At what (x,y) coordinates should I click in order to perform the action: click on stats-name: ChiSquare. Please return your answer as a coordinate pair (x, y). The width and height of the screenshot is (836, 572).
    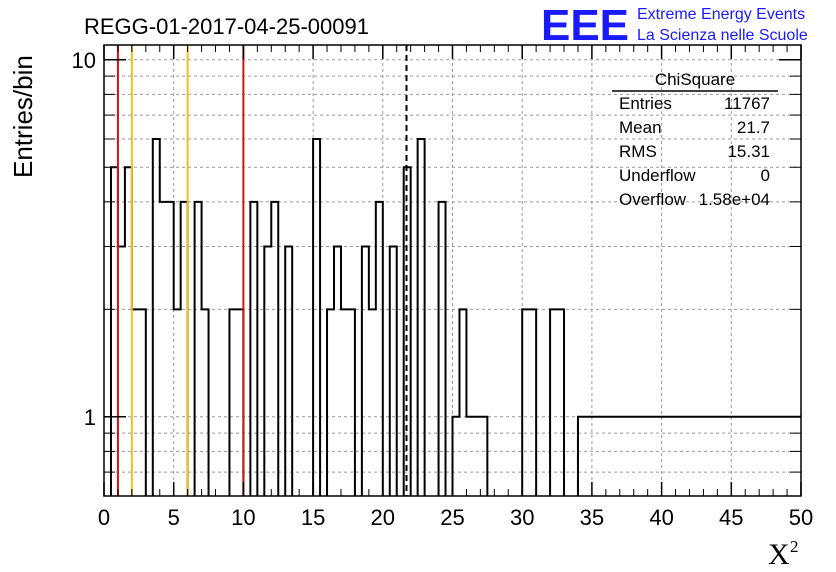
    Looking at the image, I should click on (695, 79).